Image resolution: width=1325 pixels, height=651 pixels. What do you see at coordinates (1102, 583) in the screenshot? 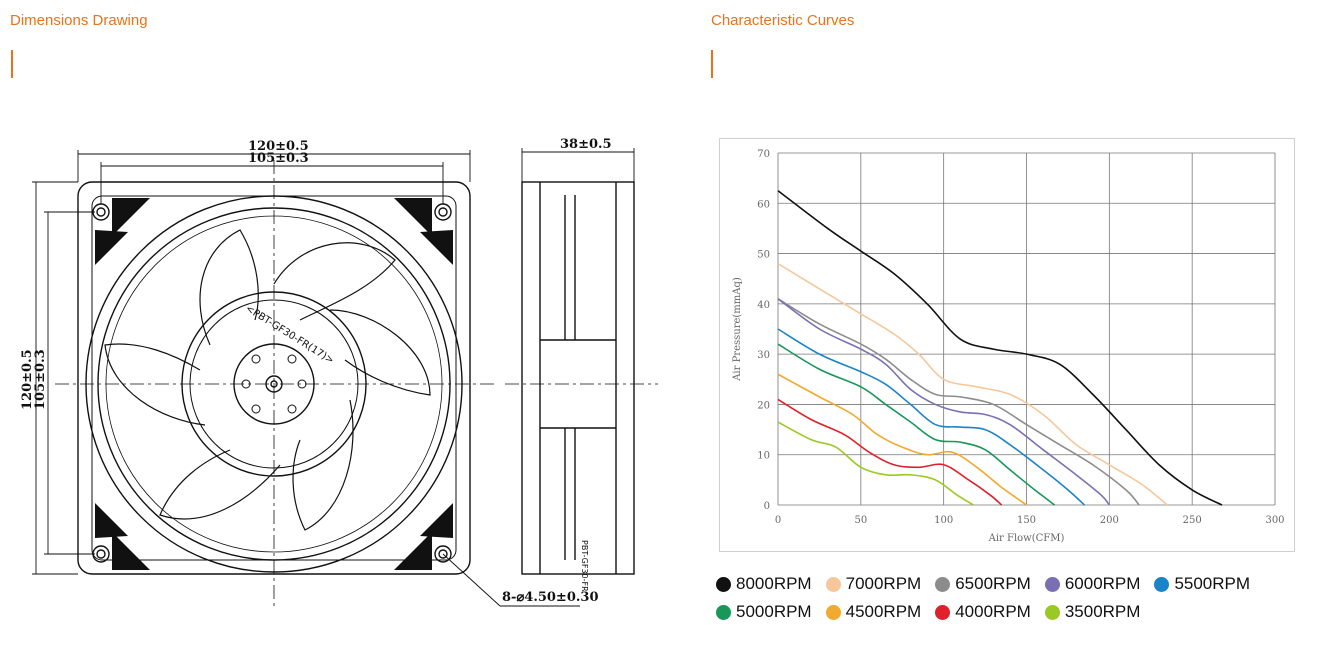
I see `legend-label: 6000RPM` at bounding box center [1102, 583].